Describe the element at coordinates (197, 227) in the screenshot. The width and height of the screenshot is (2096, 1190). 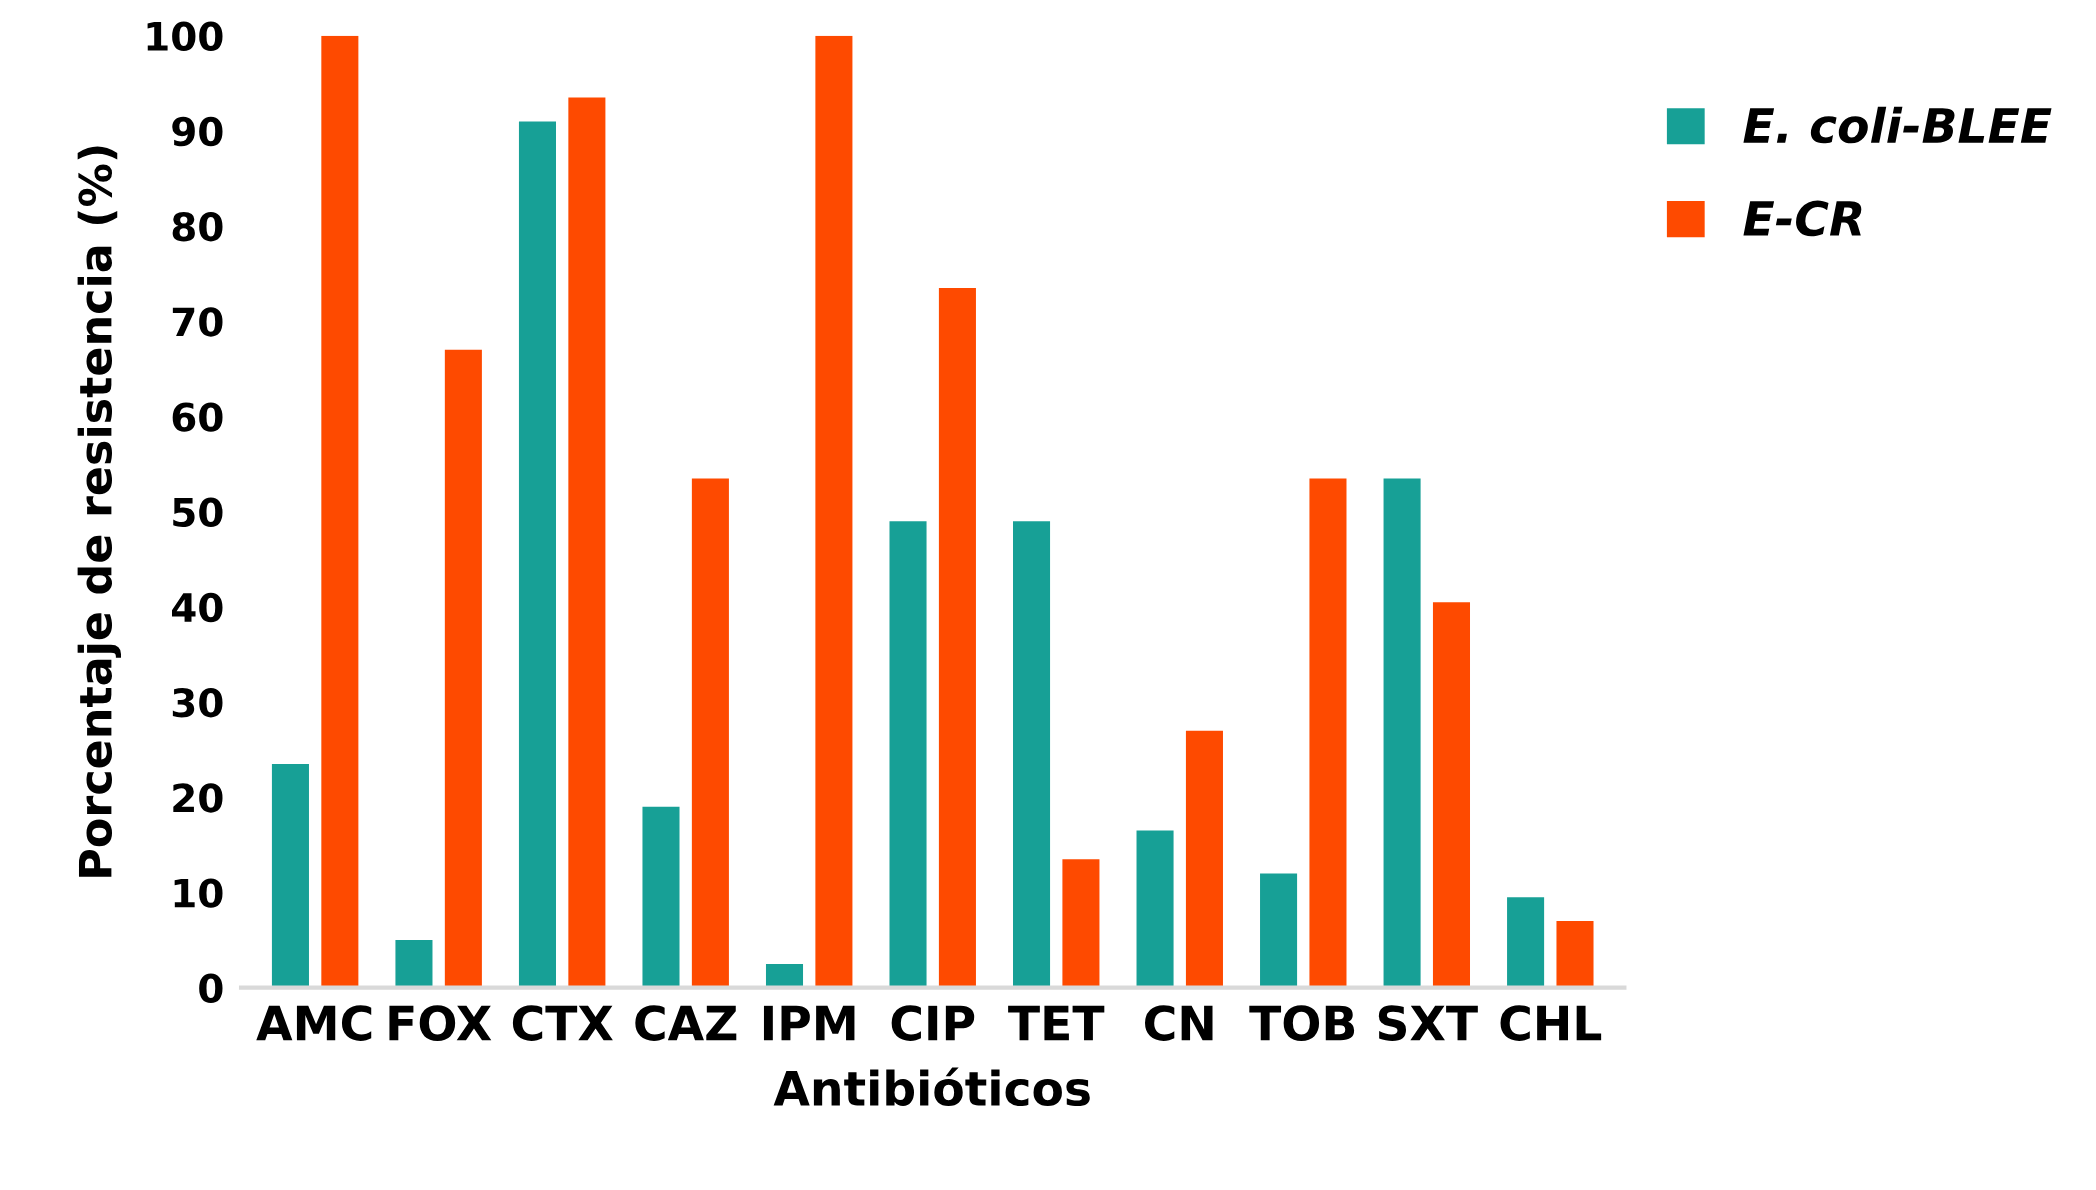
I see `y-tick-label: 80` at that location.